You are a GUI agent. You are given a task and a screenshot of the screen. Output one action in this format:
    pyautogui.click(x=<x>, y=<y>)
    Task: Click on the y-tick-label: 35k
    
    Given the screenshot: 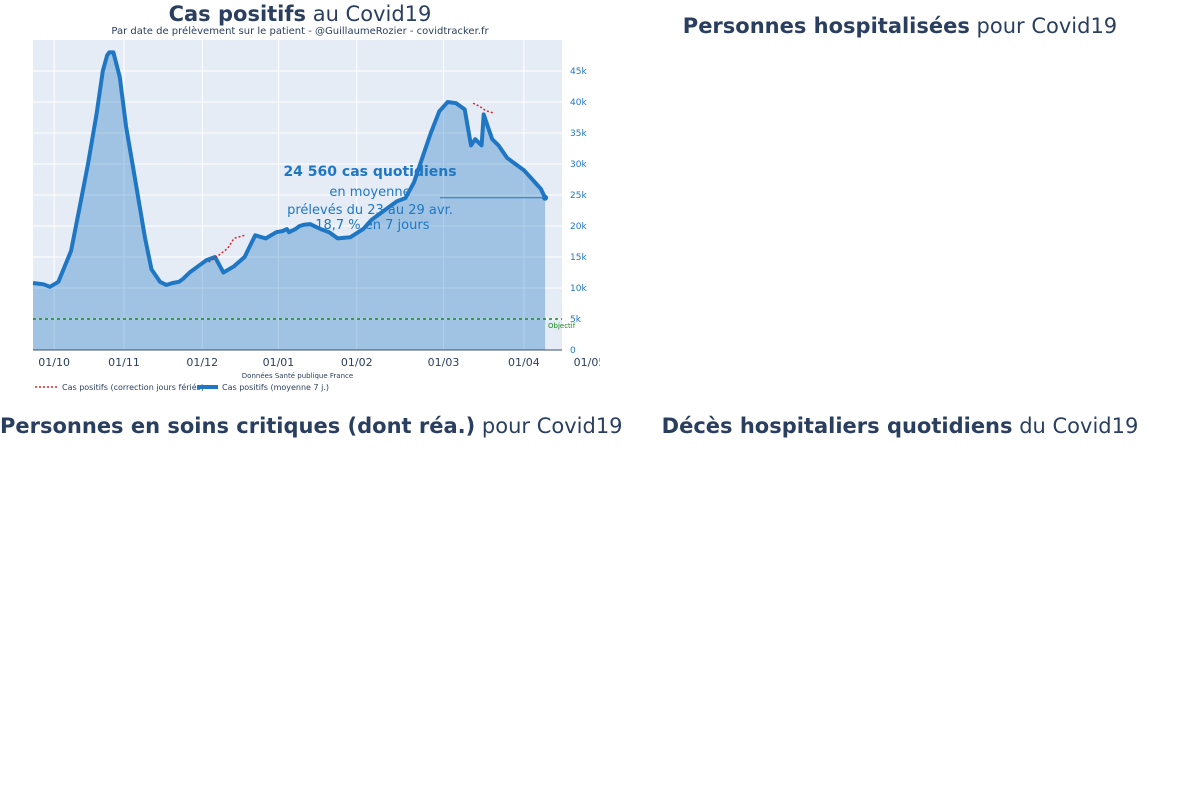 What is the action you would take?
    pyautogui.click(x=578, y=134)
    